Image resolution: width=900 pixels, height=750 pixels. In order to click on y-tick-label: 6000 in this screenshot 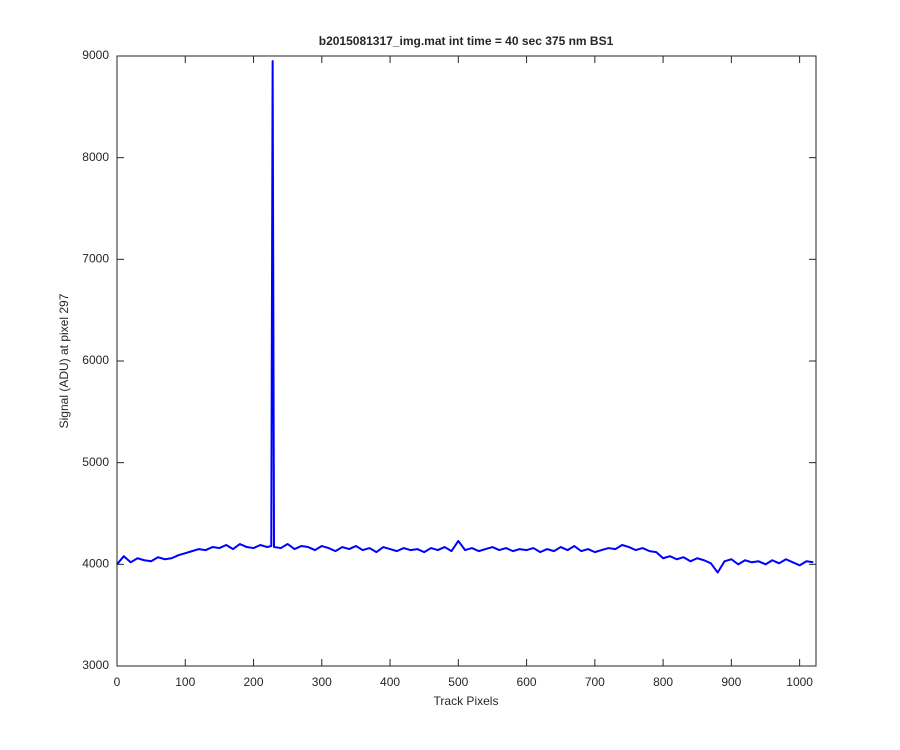, I will do `click(95, 360)`.